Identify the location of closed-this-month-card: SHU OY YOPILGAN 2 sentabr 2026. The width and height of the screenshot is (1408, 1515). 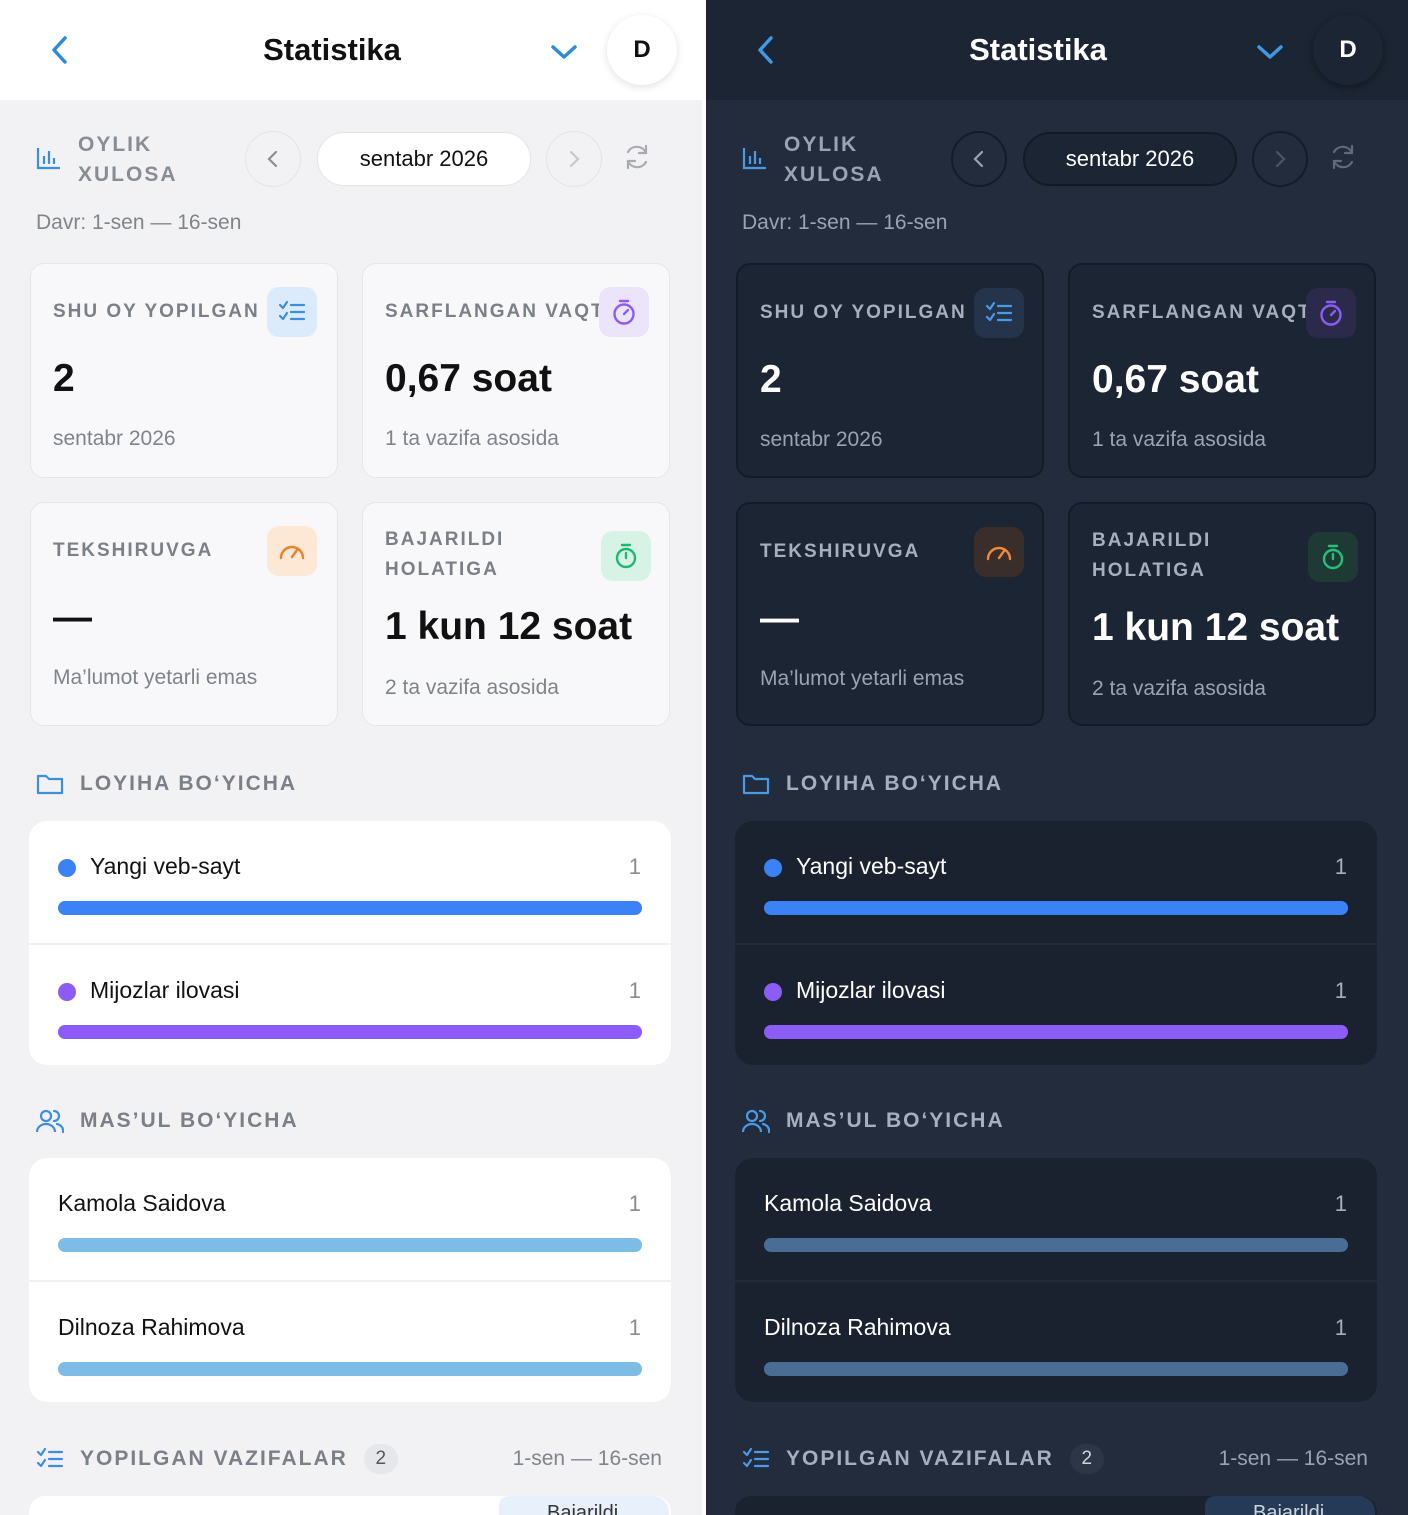
(890, 370).